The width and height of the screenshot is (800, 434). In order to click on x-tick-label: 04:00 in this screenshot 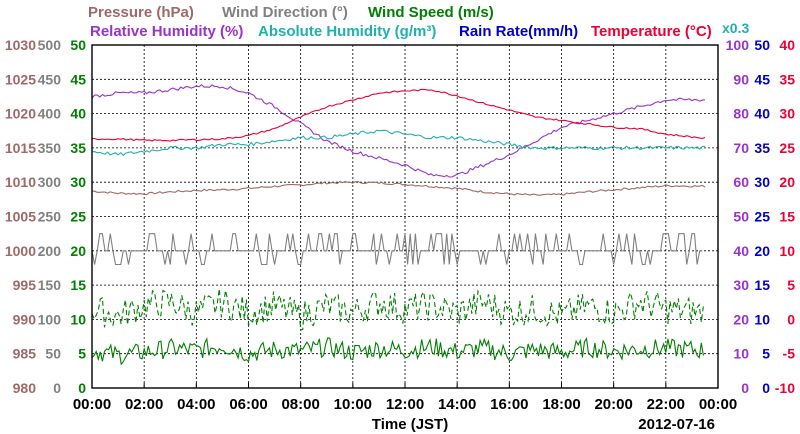, I will do `click(196, 404)`.